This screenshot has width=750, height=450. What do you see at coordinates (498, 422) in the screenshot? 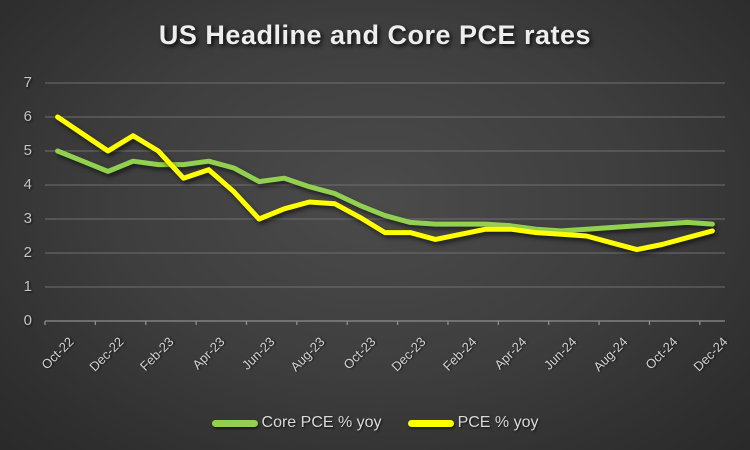
I see `legend-label-pce: PCE % yoy` at bounding box center [498, 422].